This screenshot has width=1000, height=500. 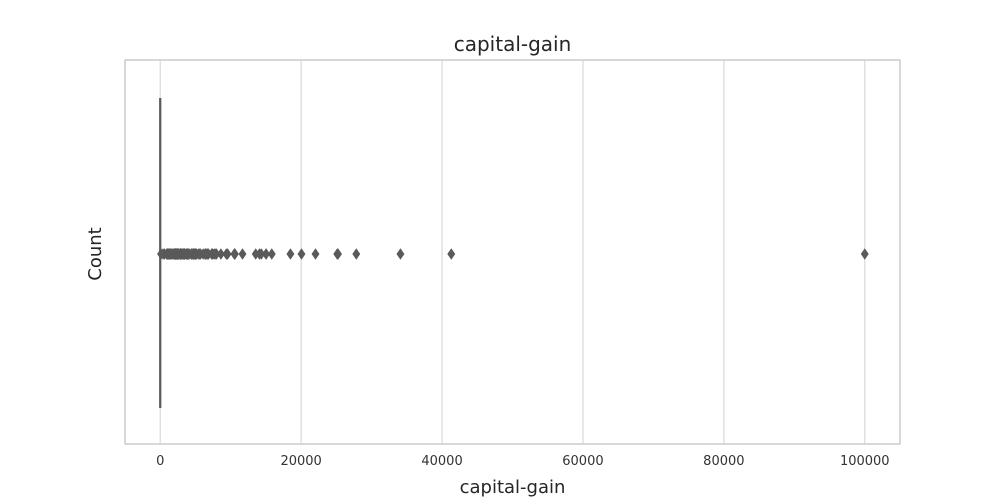 What do you see at coordinates (513, 487) in the screenshot?
I see `x-axis-title: capital-gain` at bounding box center [513, 487].